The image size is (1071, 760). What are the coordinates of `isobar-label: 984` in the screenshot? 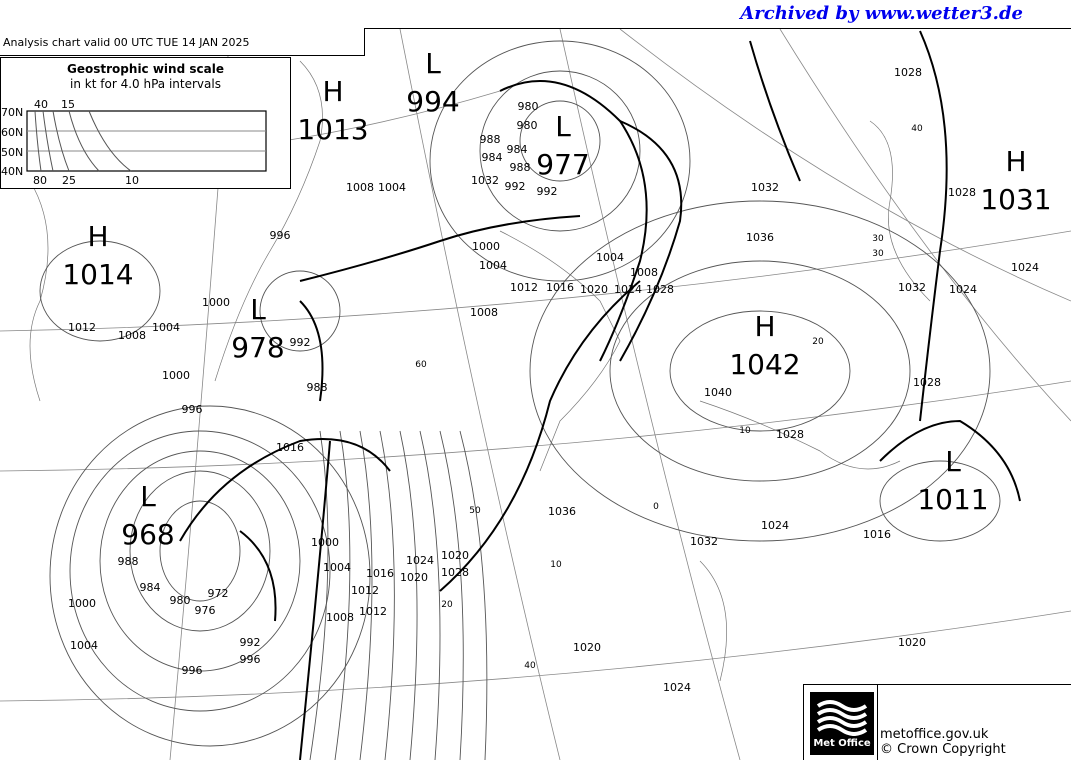 It's located at (150, 587).